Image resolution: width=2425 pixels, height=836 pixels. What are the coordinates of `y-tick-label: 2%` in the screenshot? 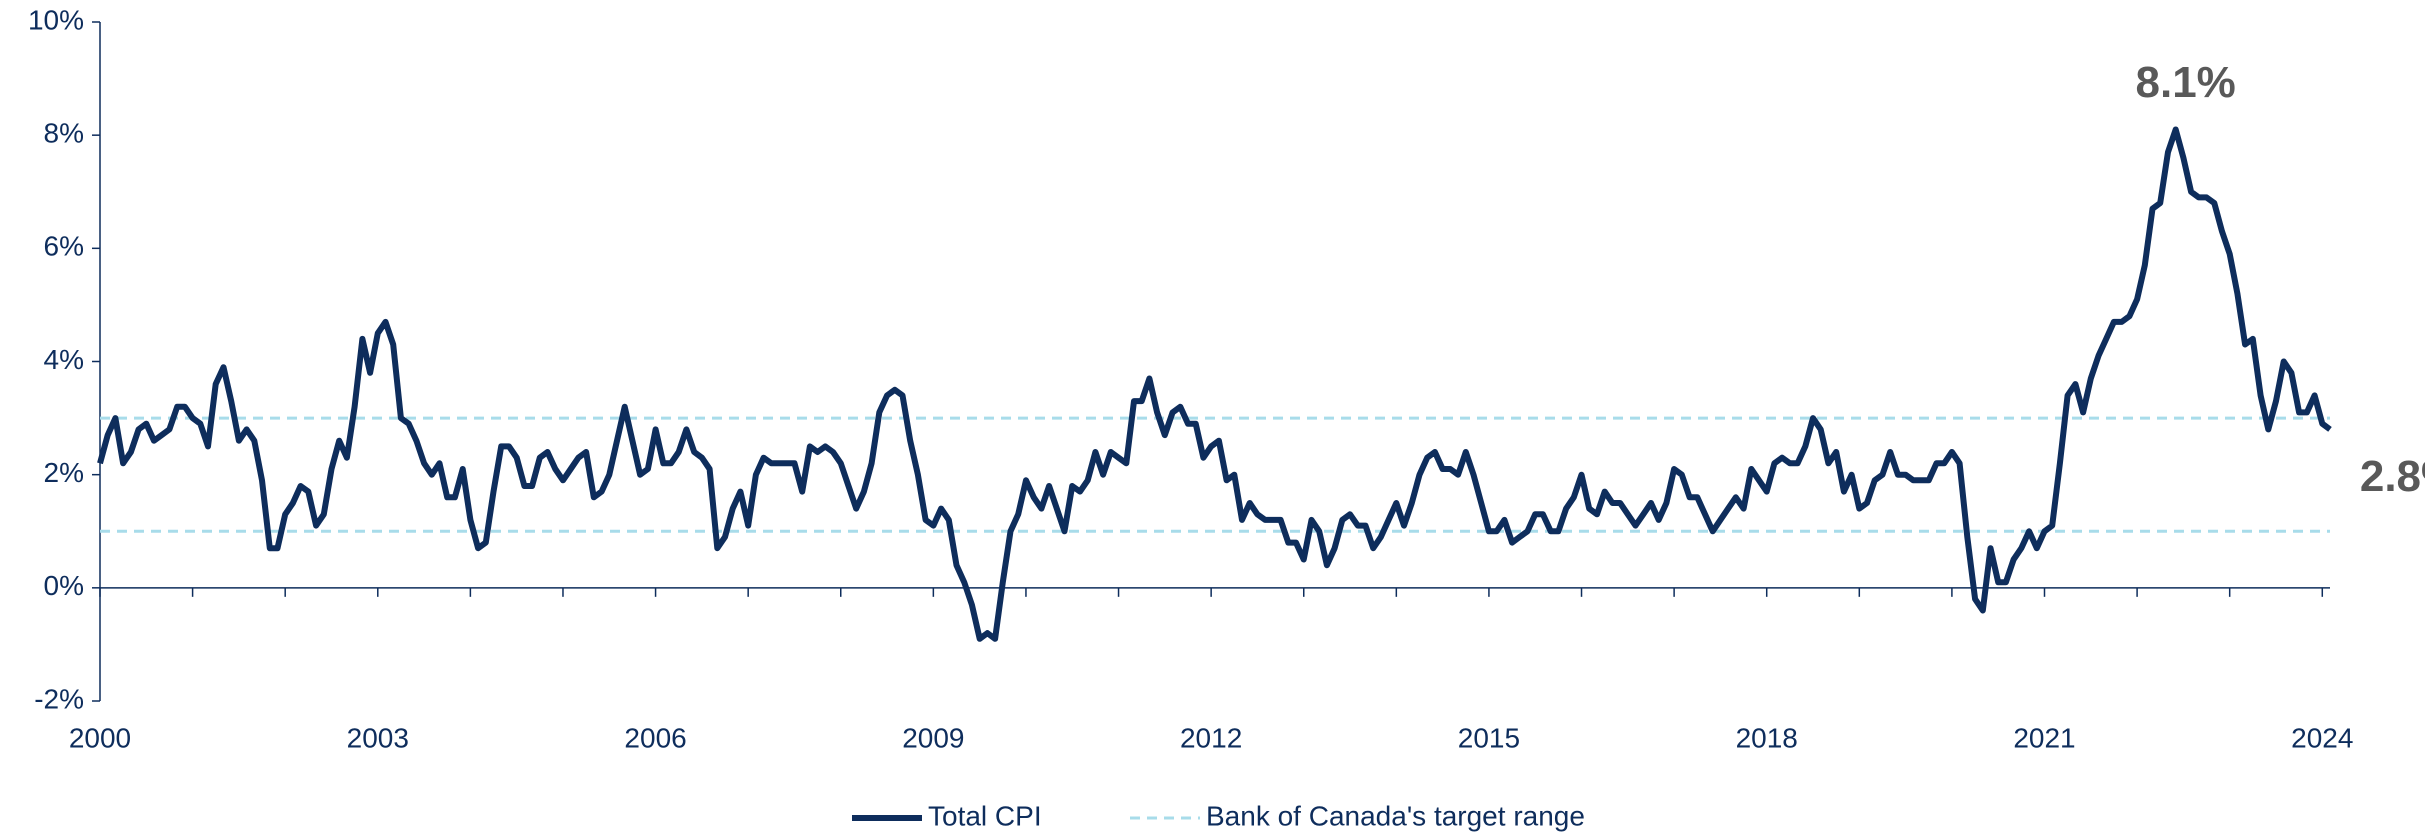 It's located at (64, 472).